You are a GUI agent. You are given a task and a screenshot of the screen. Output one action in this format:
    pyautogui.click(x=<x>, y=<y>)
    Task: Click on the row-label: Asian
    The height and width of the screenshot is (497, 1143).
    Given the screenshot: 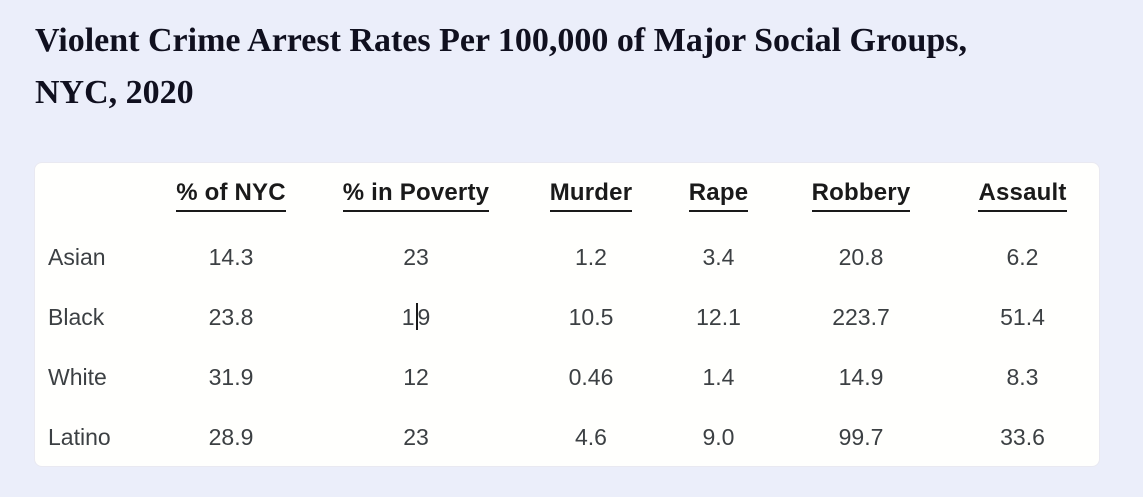 What is the action you would take?
    pyautogui.click(x=77, y=256)
    